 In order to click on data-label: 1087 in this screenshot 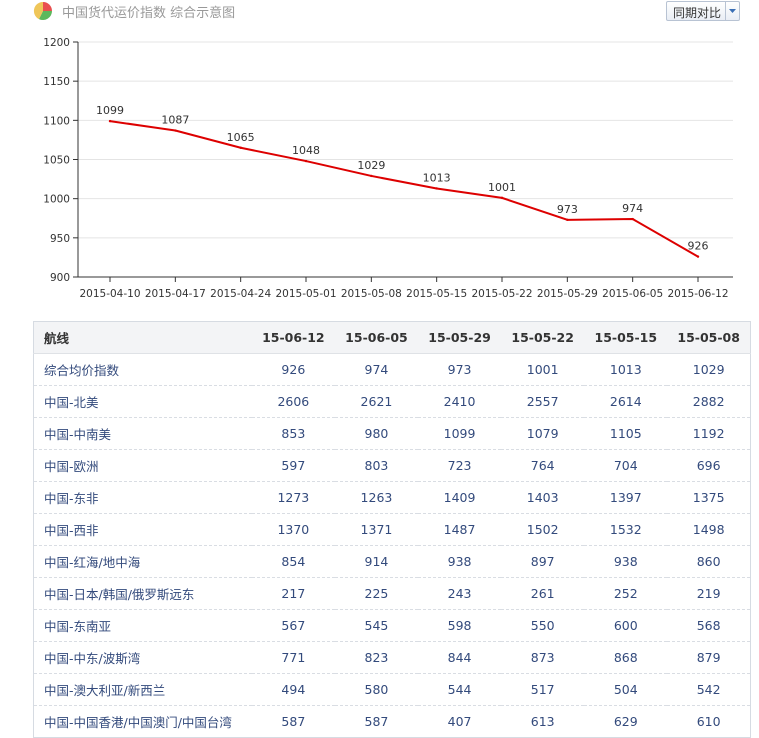, I will do `click(175, 120)`.